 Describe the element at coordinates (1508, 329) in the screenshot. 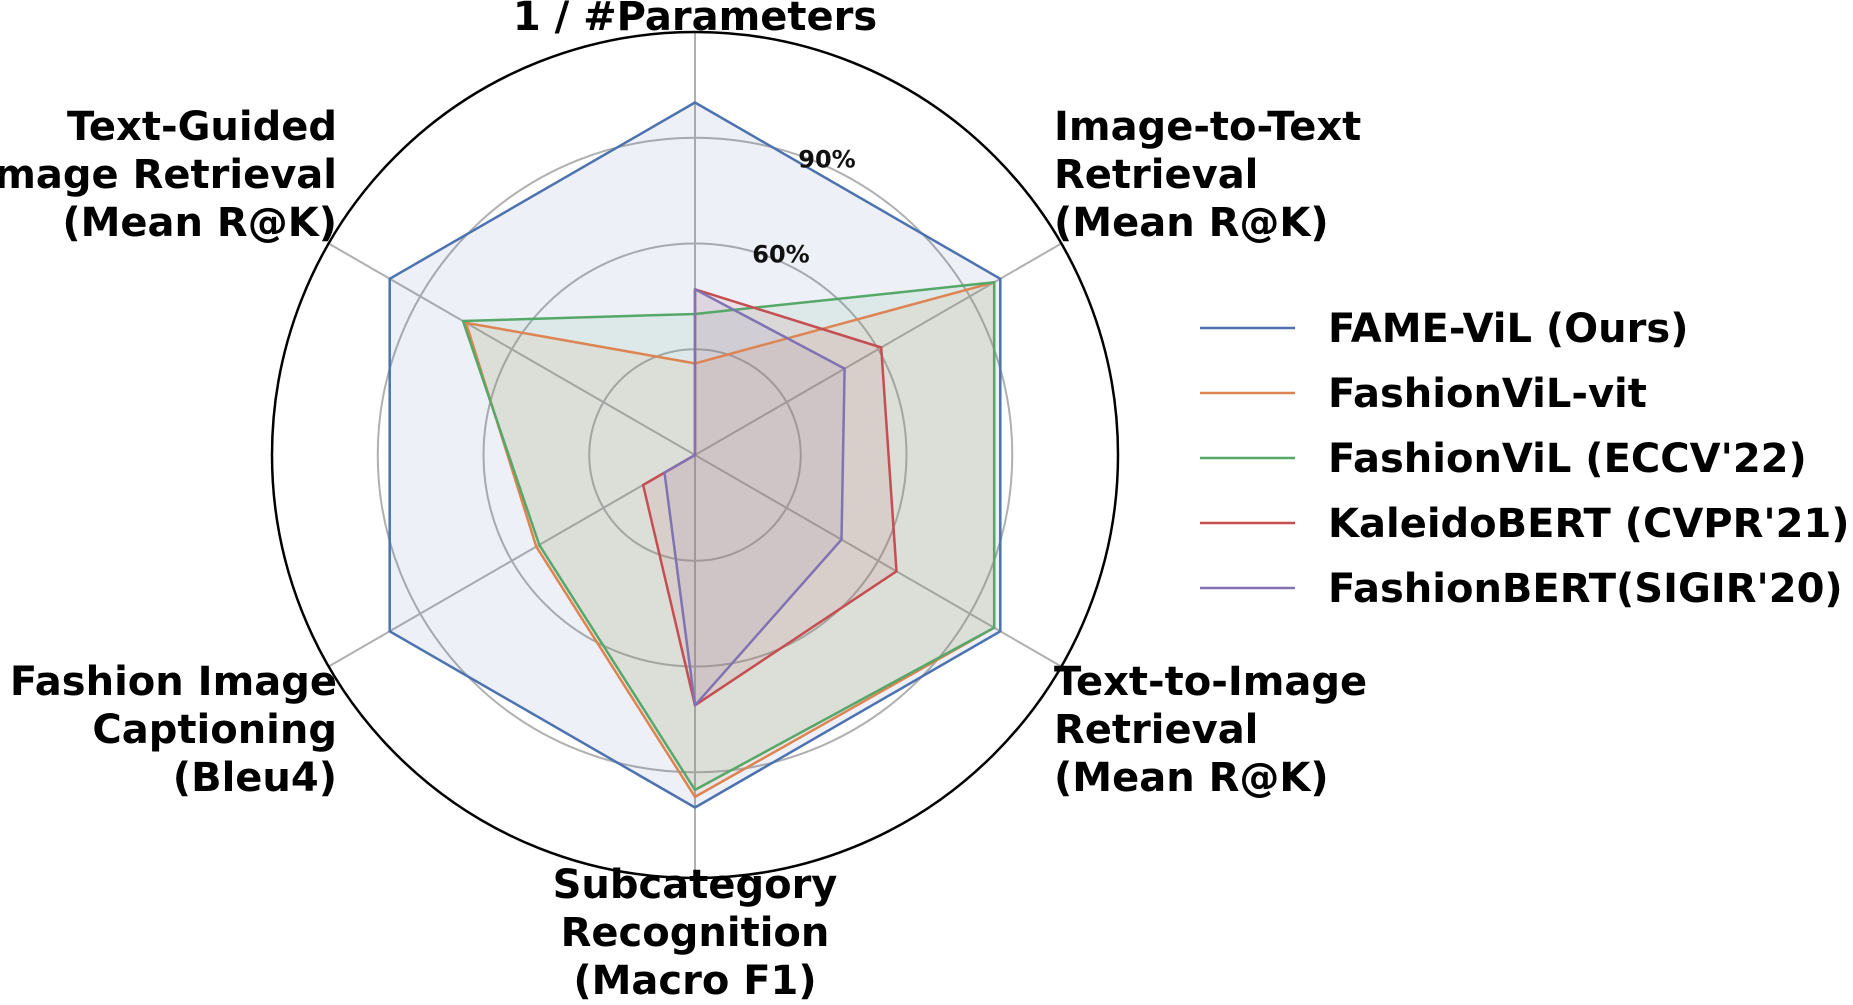

I see `legend-label-0: FAME-ViL (Ours)` at that location.